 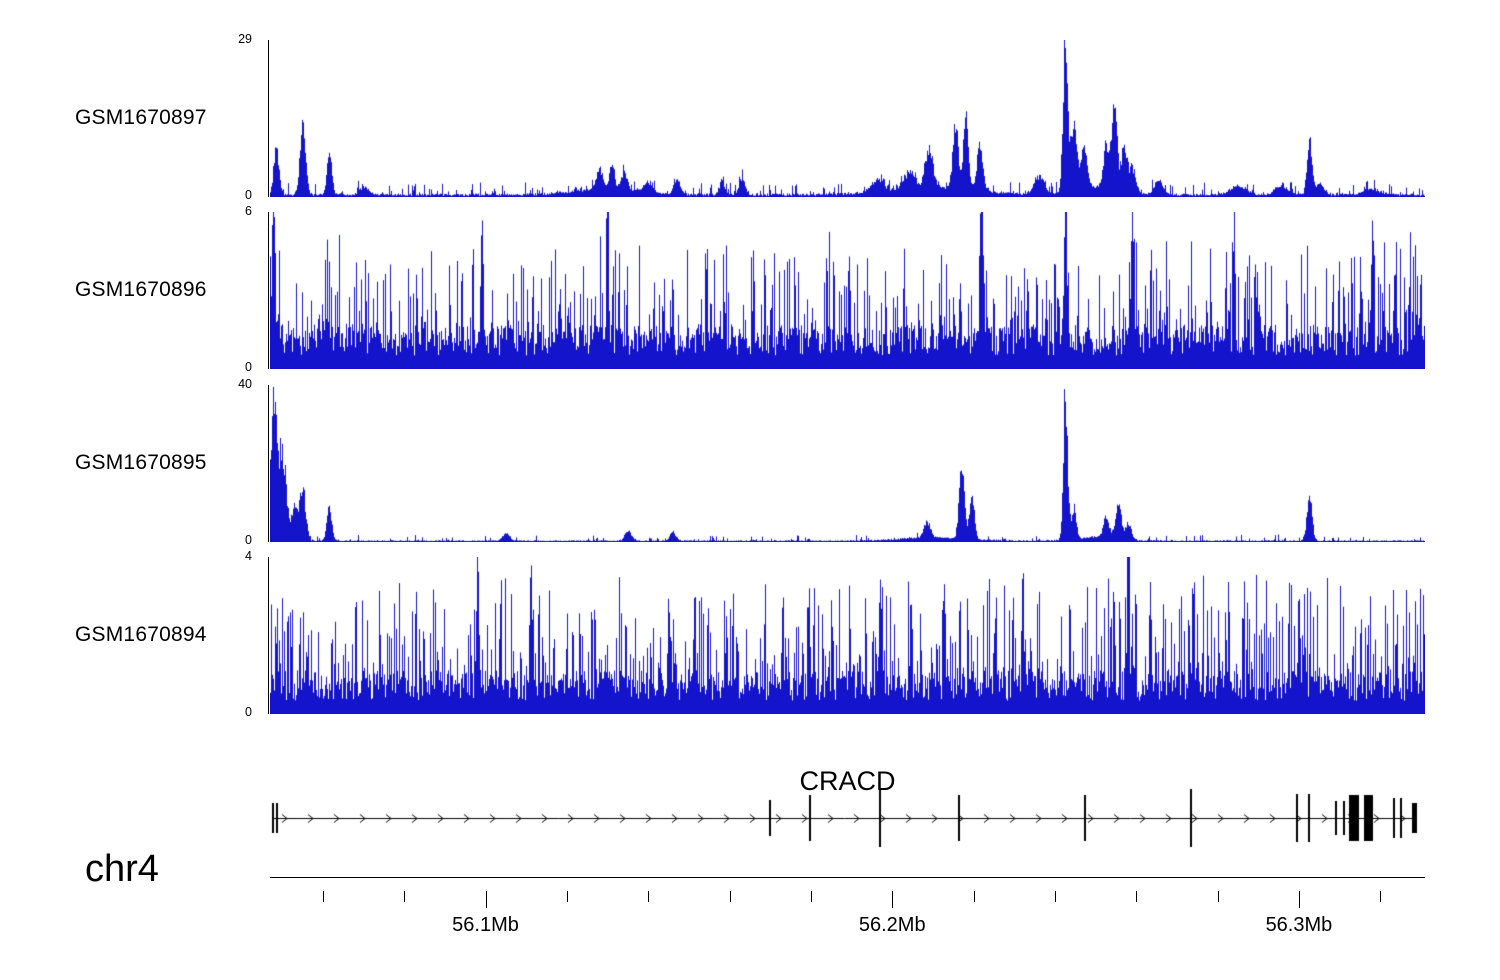 I want to click on y-axis-max-label: 4, so click(x=248, y=556).